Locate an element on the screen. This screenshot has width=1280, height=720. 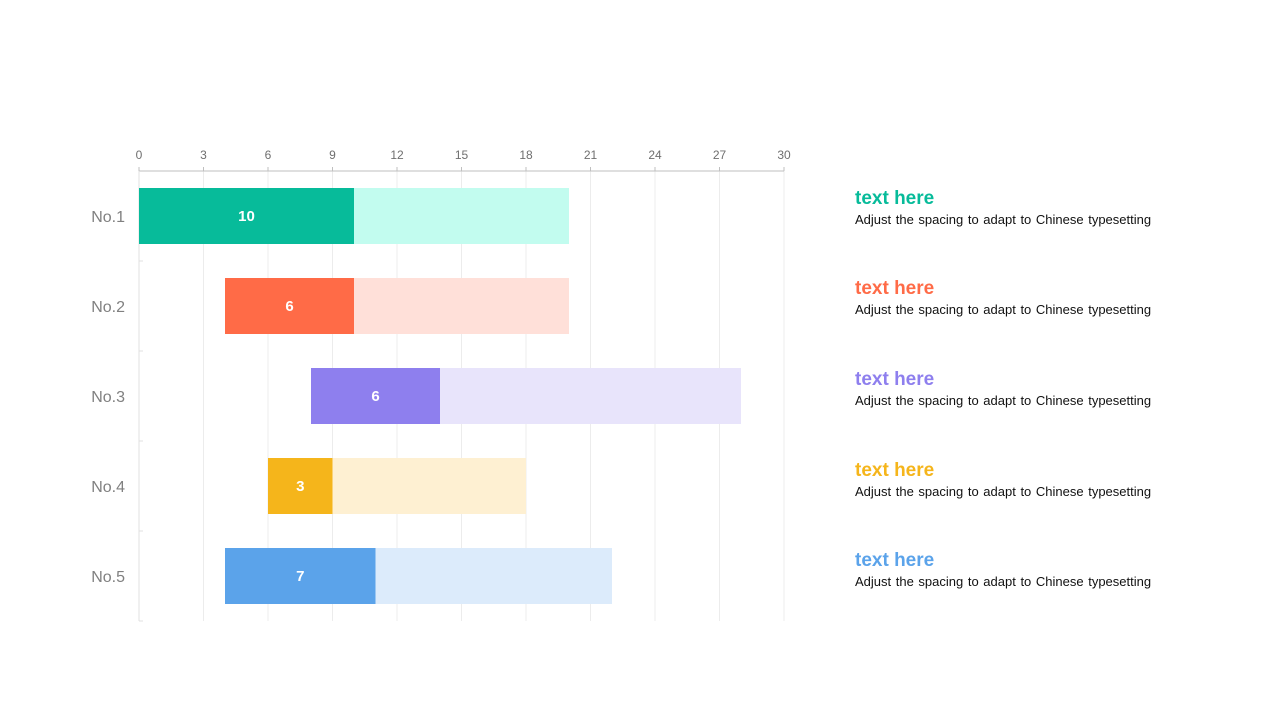
x-tick-label: 27 is located at coordinates (720, 155).